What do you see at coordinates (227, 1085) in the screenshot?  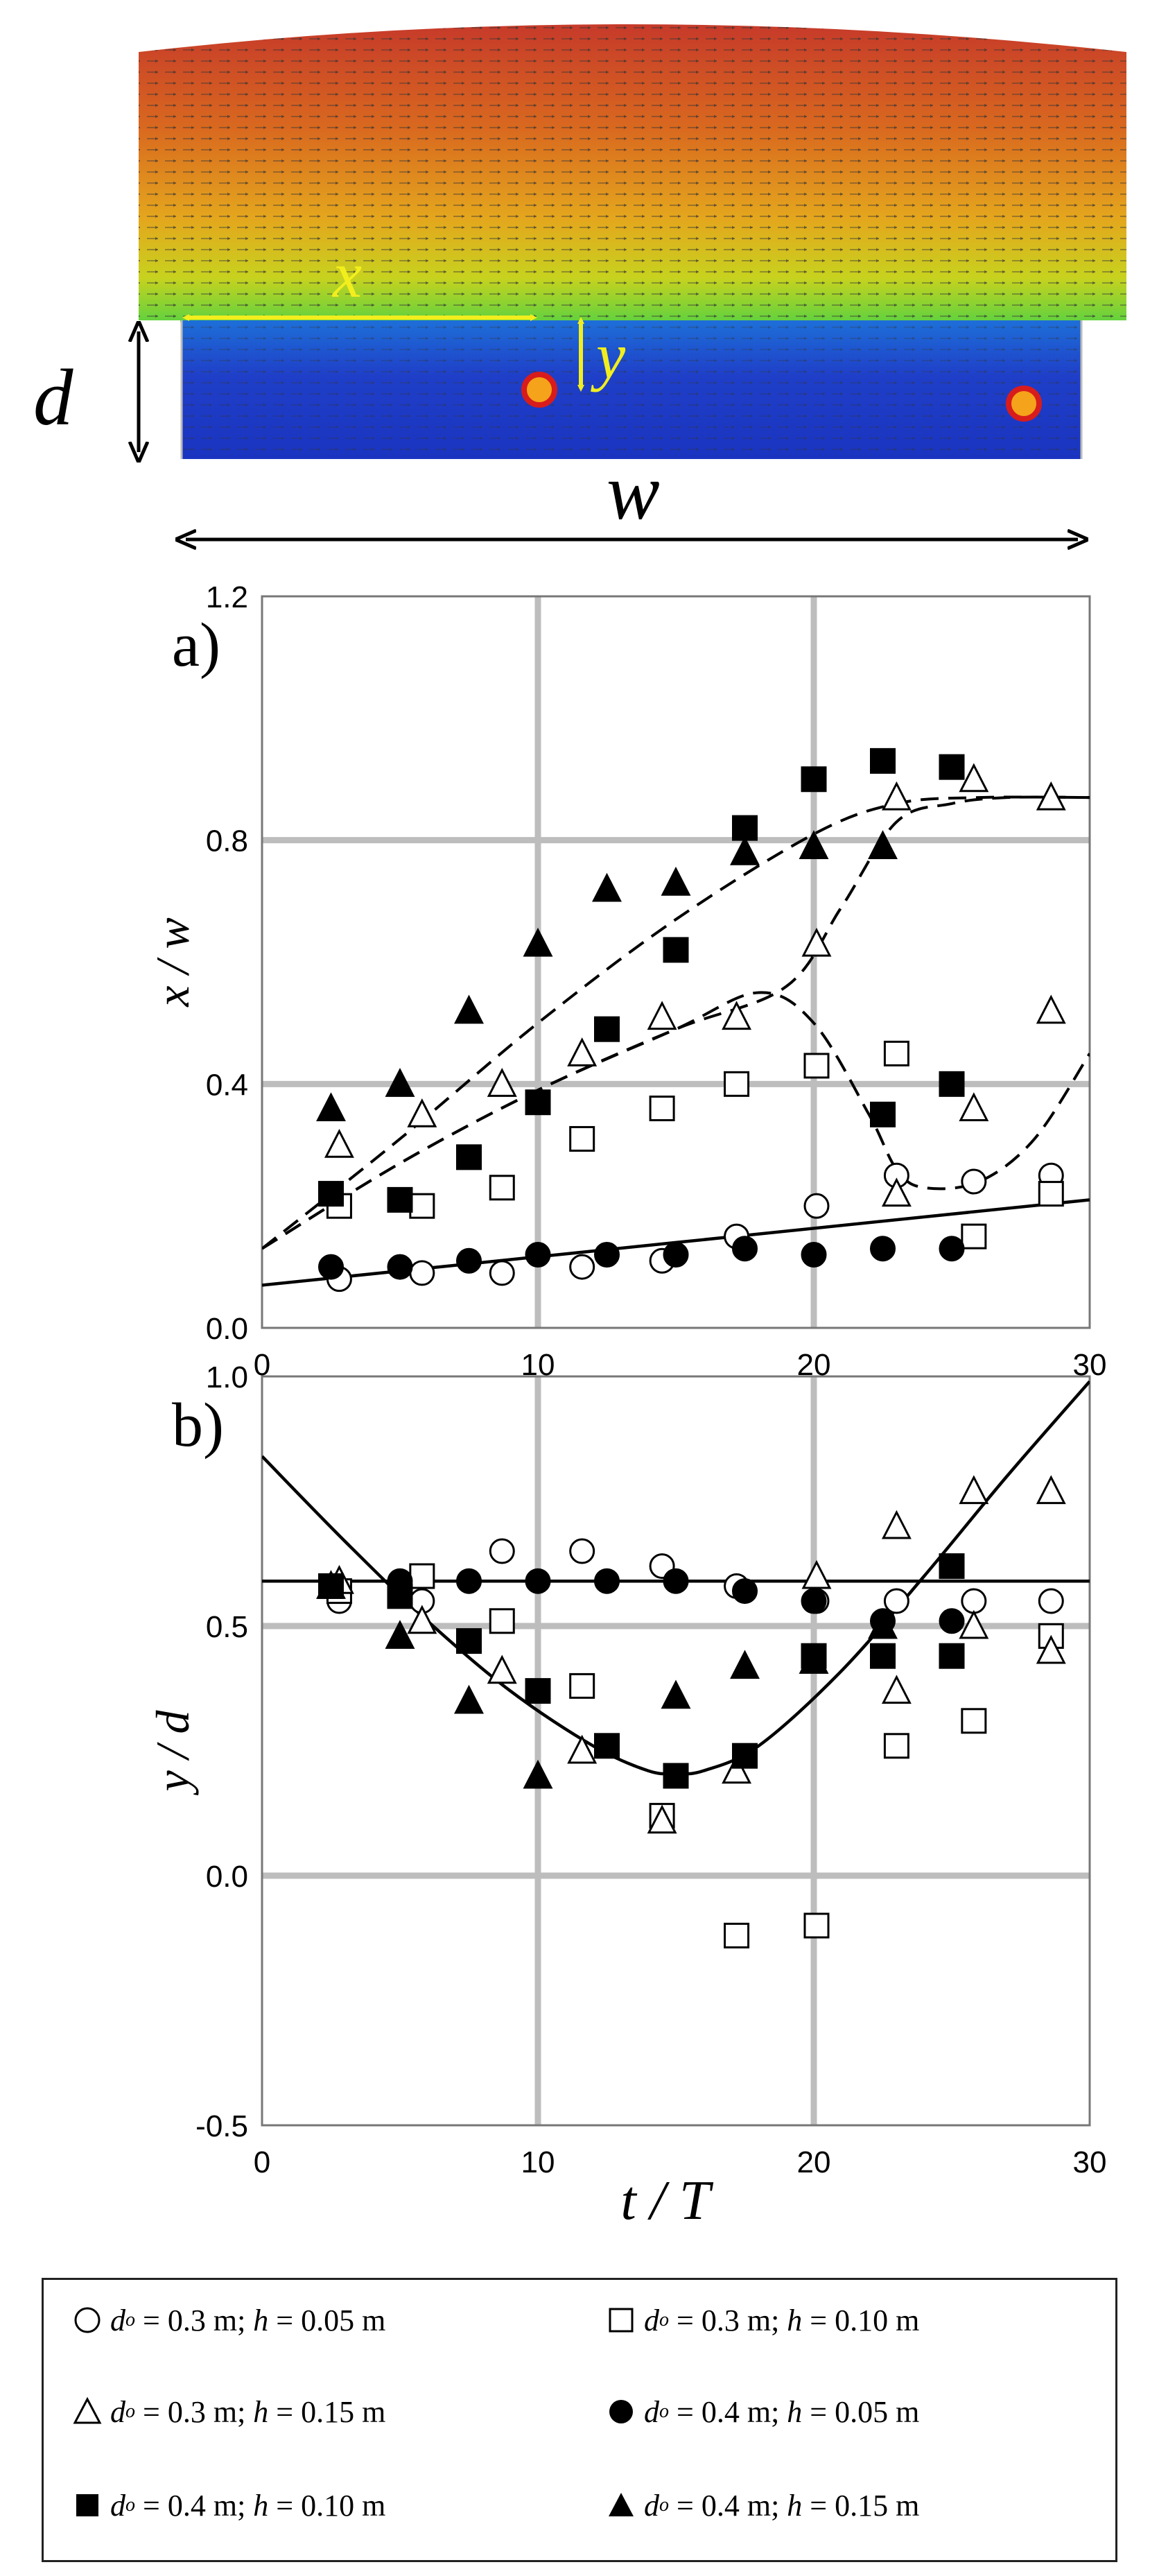 I see `y-tick-label: 0.4` at bounding box center [227, 1085].